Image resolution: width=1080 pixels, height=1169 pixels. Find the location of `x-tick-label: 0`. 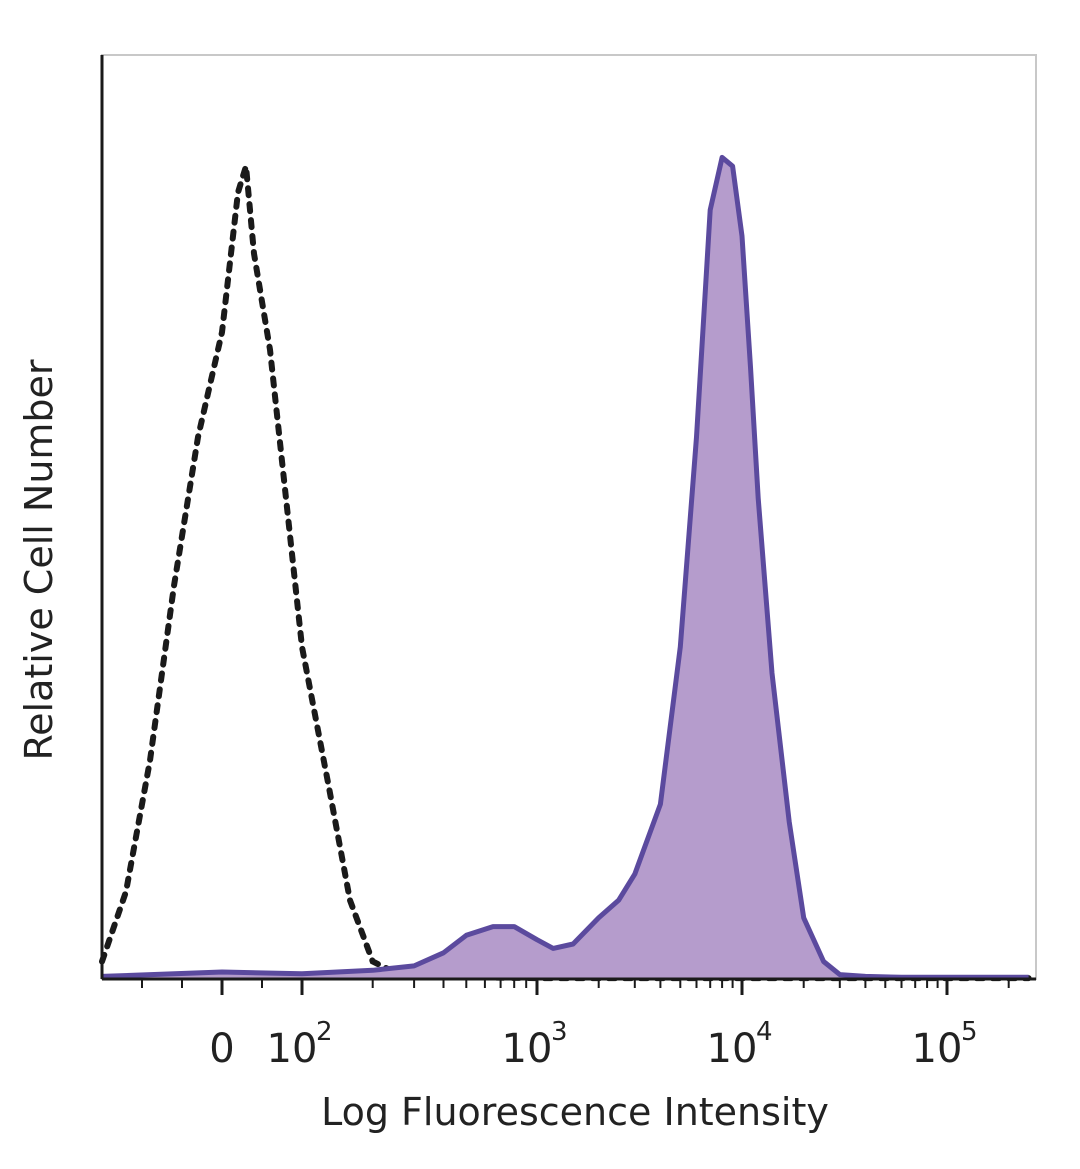

x-tick-label: 0 is located at coordinates (221, 1049).